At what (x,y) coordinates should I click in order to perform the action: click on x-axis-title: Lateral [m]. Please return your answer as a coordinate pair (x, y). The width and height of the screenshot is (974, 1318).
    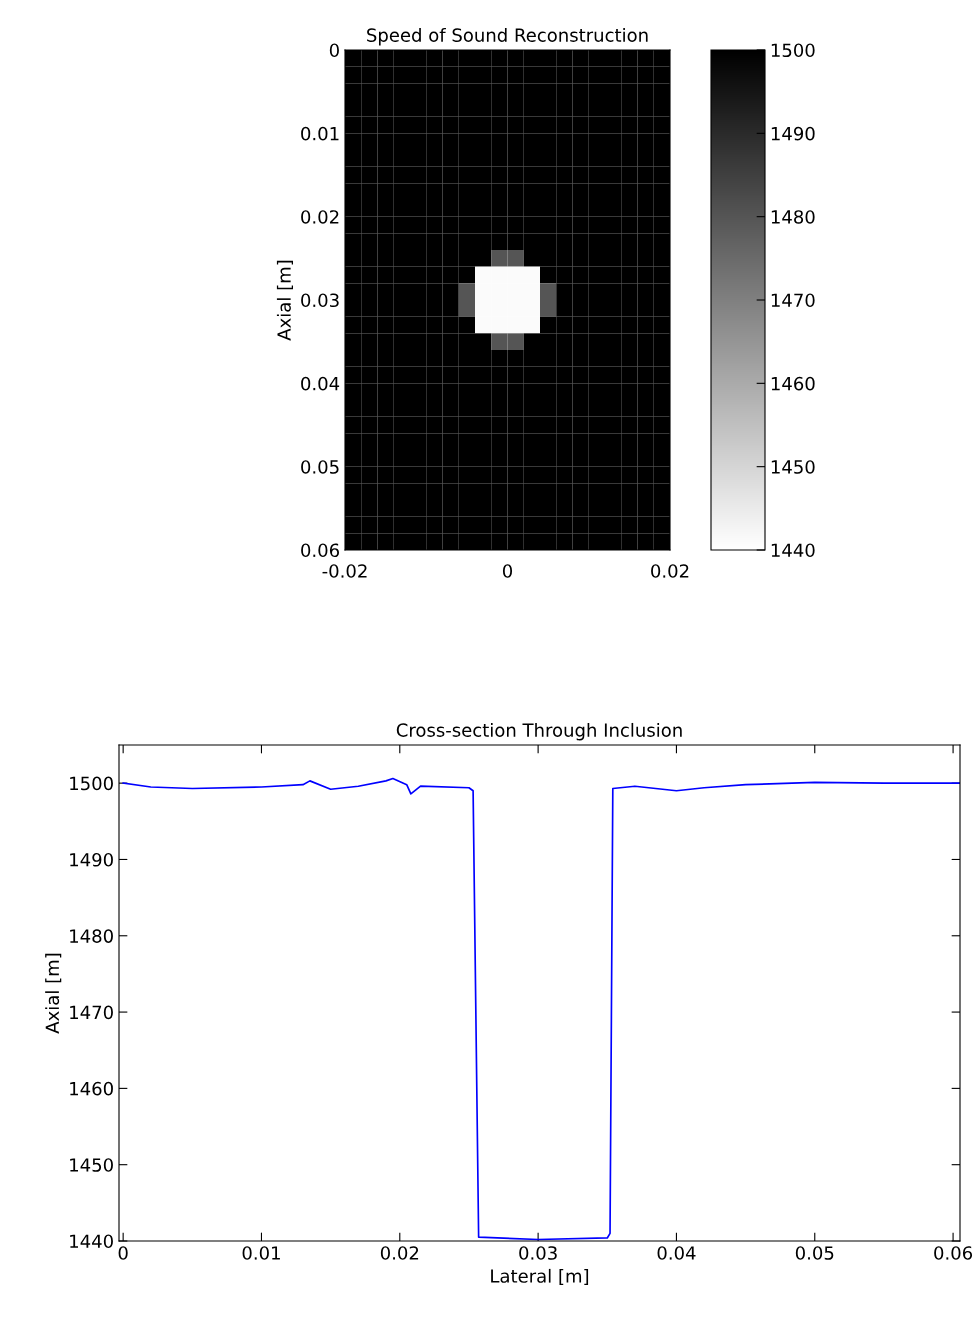
    Looking at the image, I should click on (540, 1276).